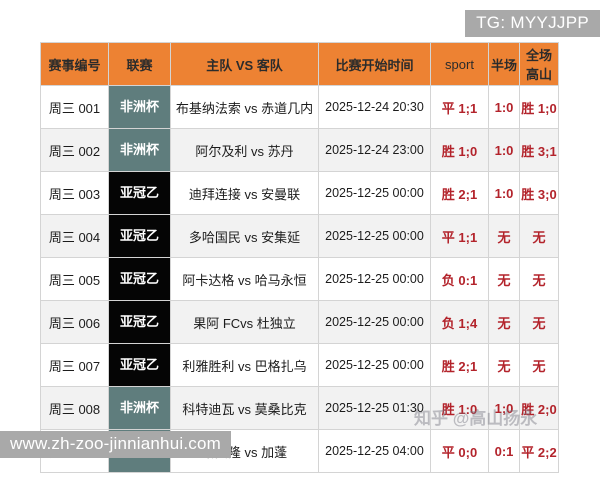 Image resolution: width=600 pixels, height=480 pixels. Describe the element at coordinates (539, 451) in the screenshot. I see `cell-full-time-result: 平 2;2` at that location.